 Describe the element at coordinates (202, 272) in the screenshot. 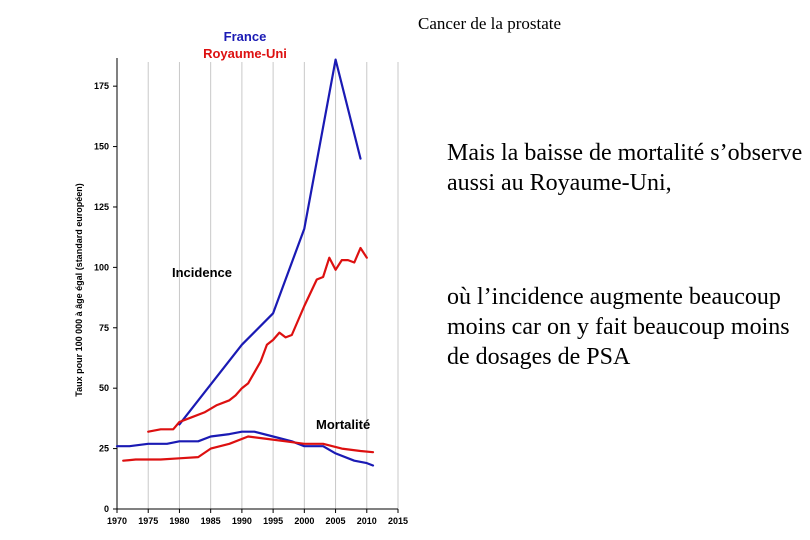

I see `annotation-incidence: Incidence` at that location.